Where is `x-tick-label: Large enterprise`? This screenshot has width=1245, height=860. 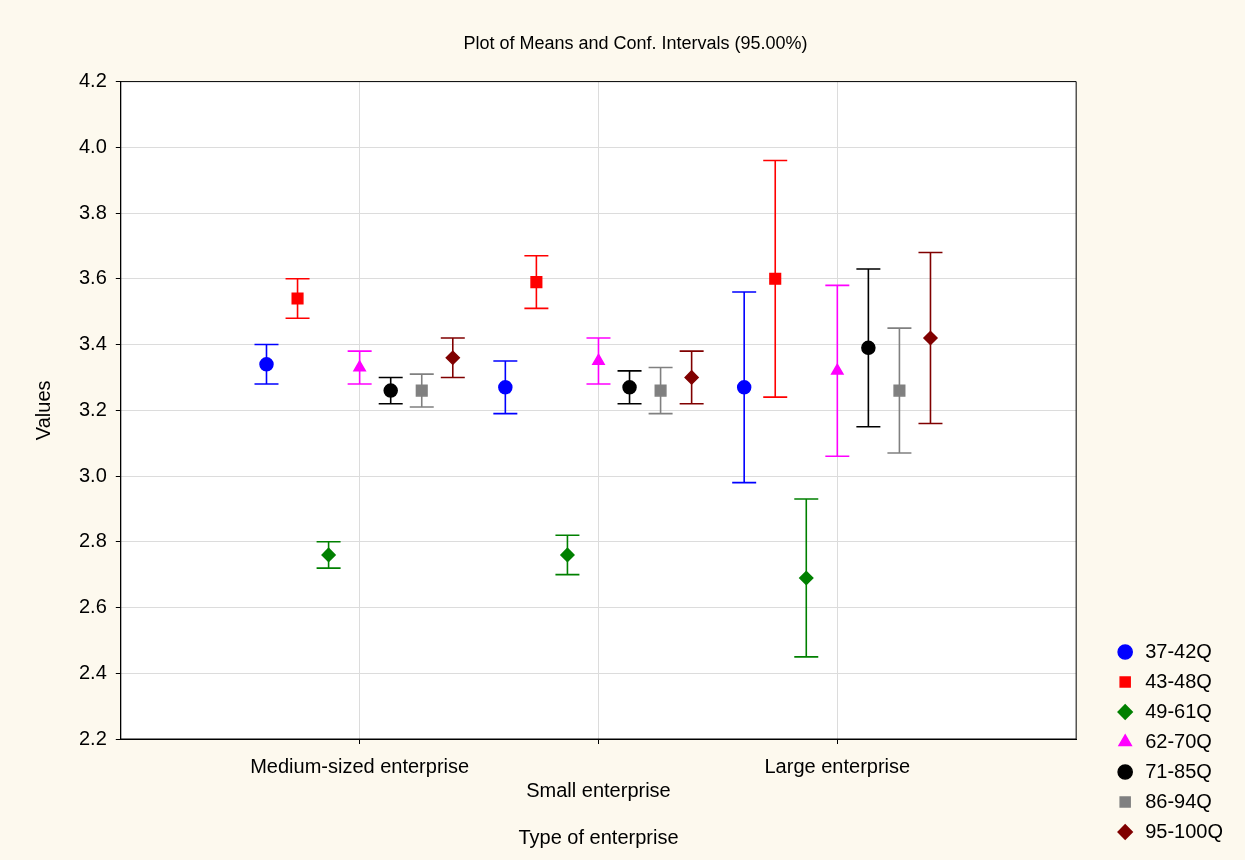 x-tick-label: Large enterprise is located at coordinates (837, 765).